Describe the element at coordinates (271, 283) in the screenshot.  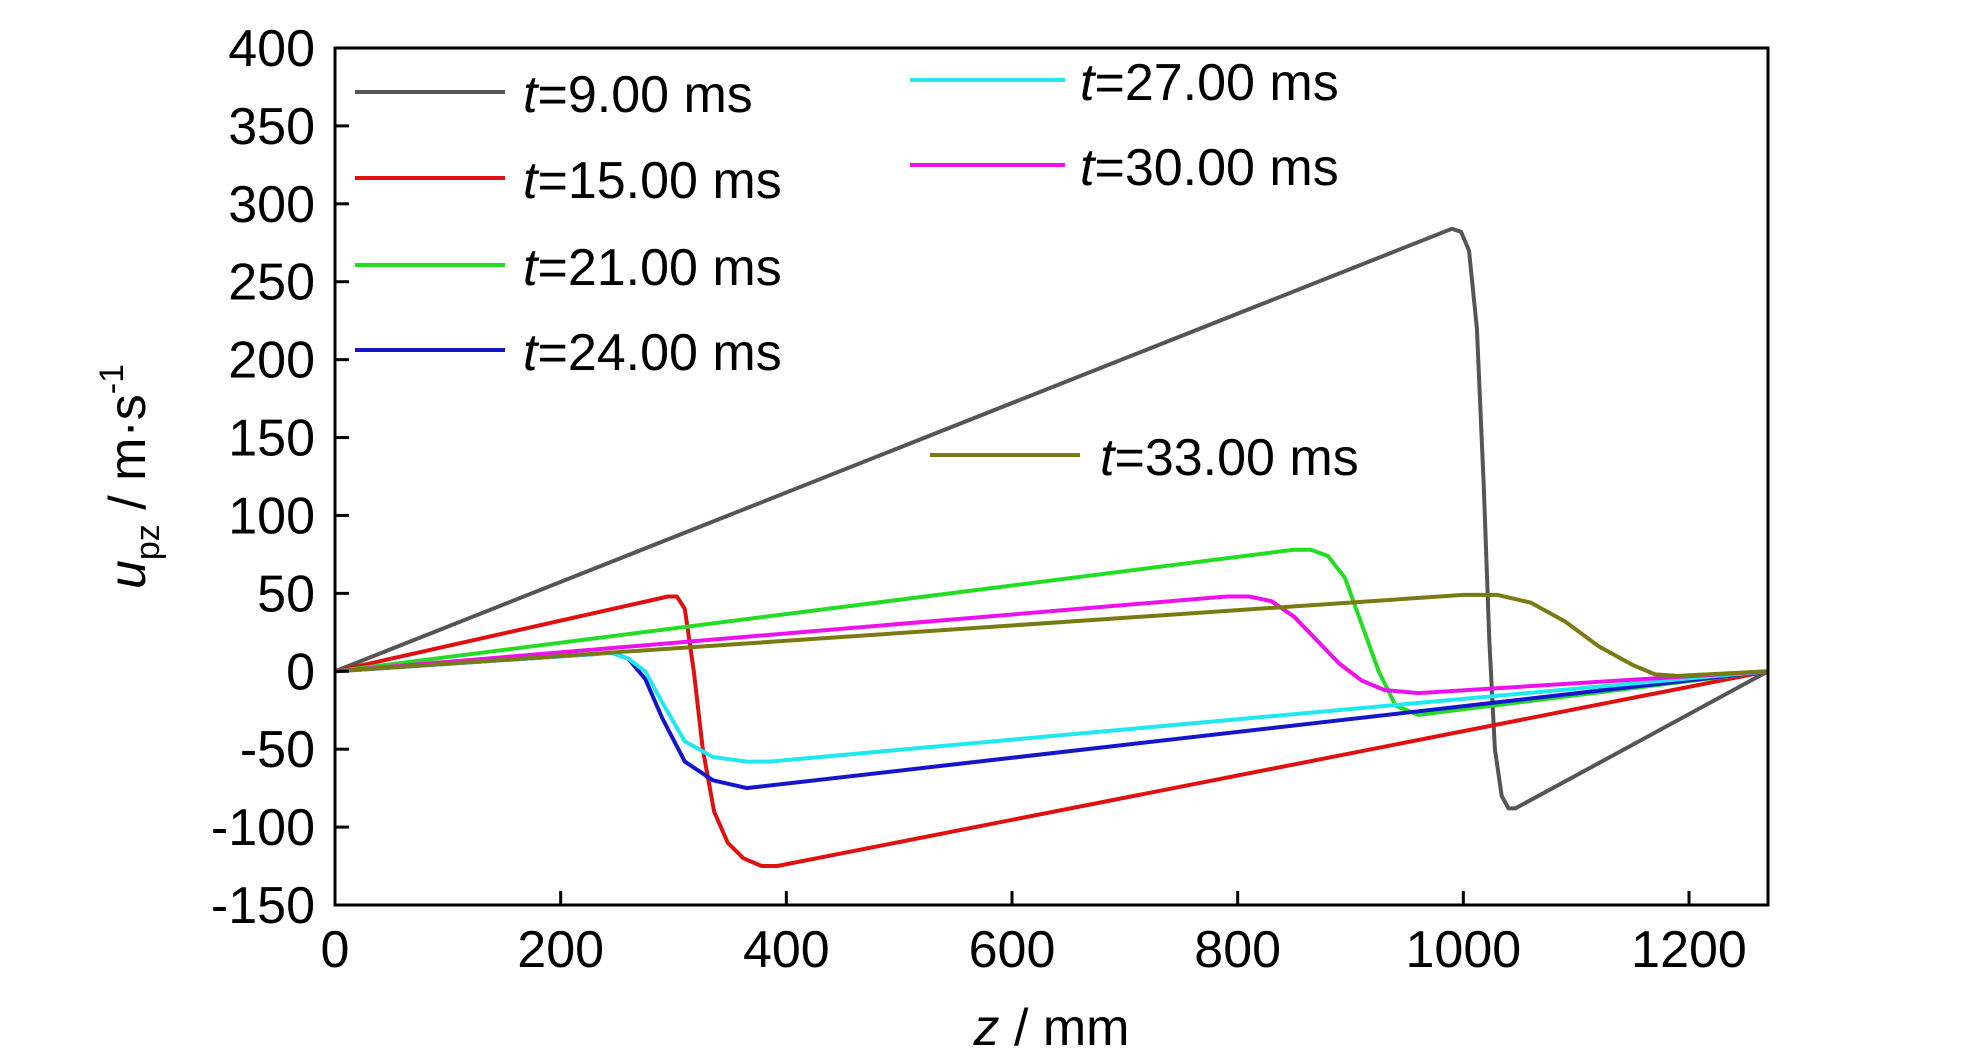
I see `y-tick-label: 250` at that location.